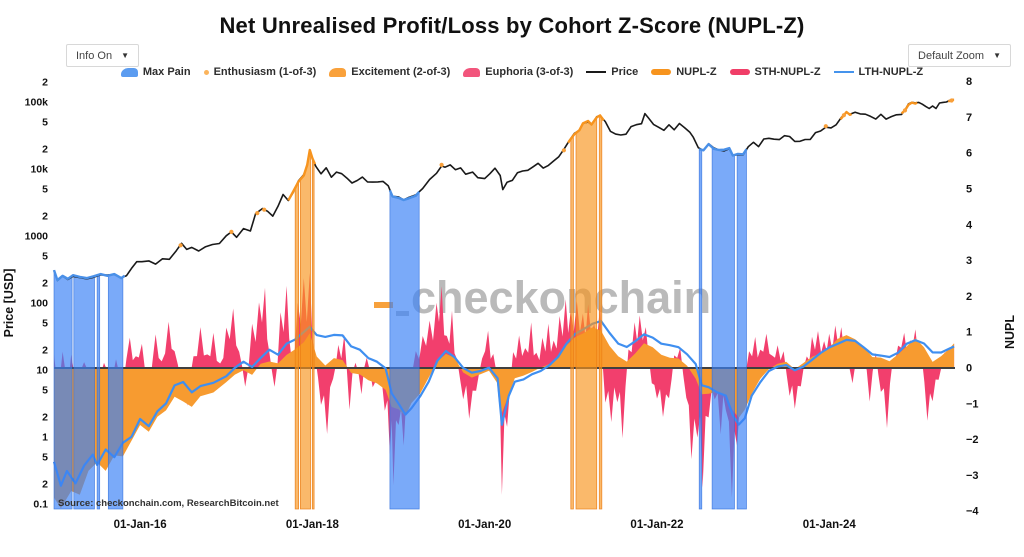 The height and width of the screenshot is (557, 1024). I want to click on price-axis-title: Price [USD], so click(9, 303).